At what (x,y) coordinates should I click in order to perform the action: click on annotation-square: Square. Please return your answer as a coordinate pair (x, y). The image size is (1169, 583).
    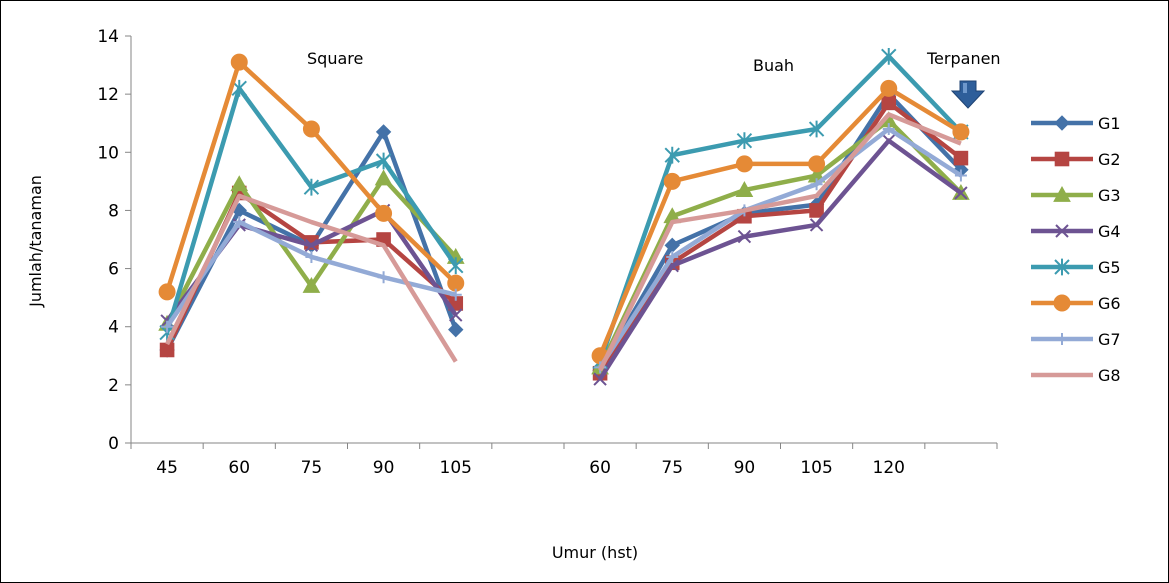
    Looking at the image, I should click on (335, 58).